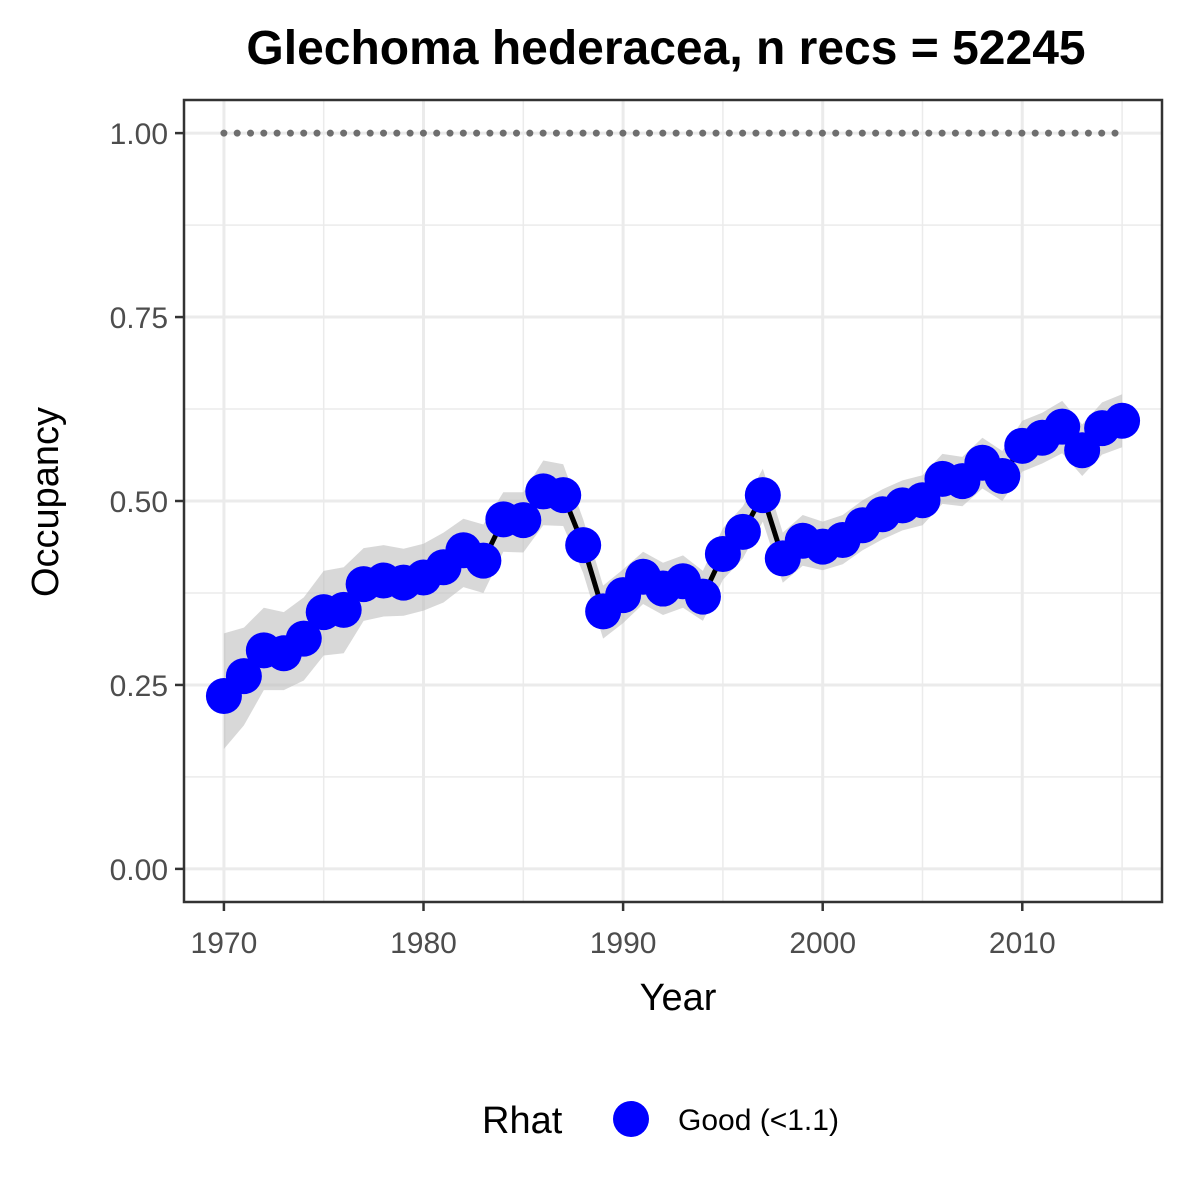 The width and height of the screenshot is (1200, 1200). I want to click on y-tick-label: 0.50, so click(139, 502).